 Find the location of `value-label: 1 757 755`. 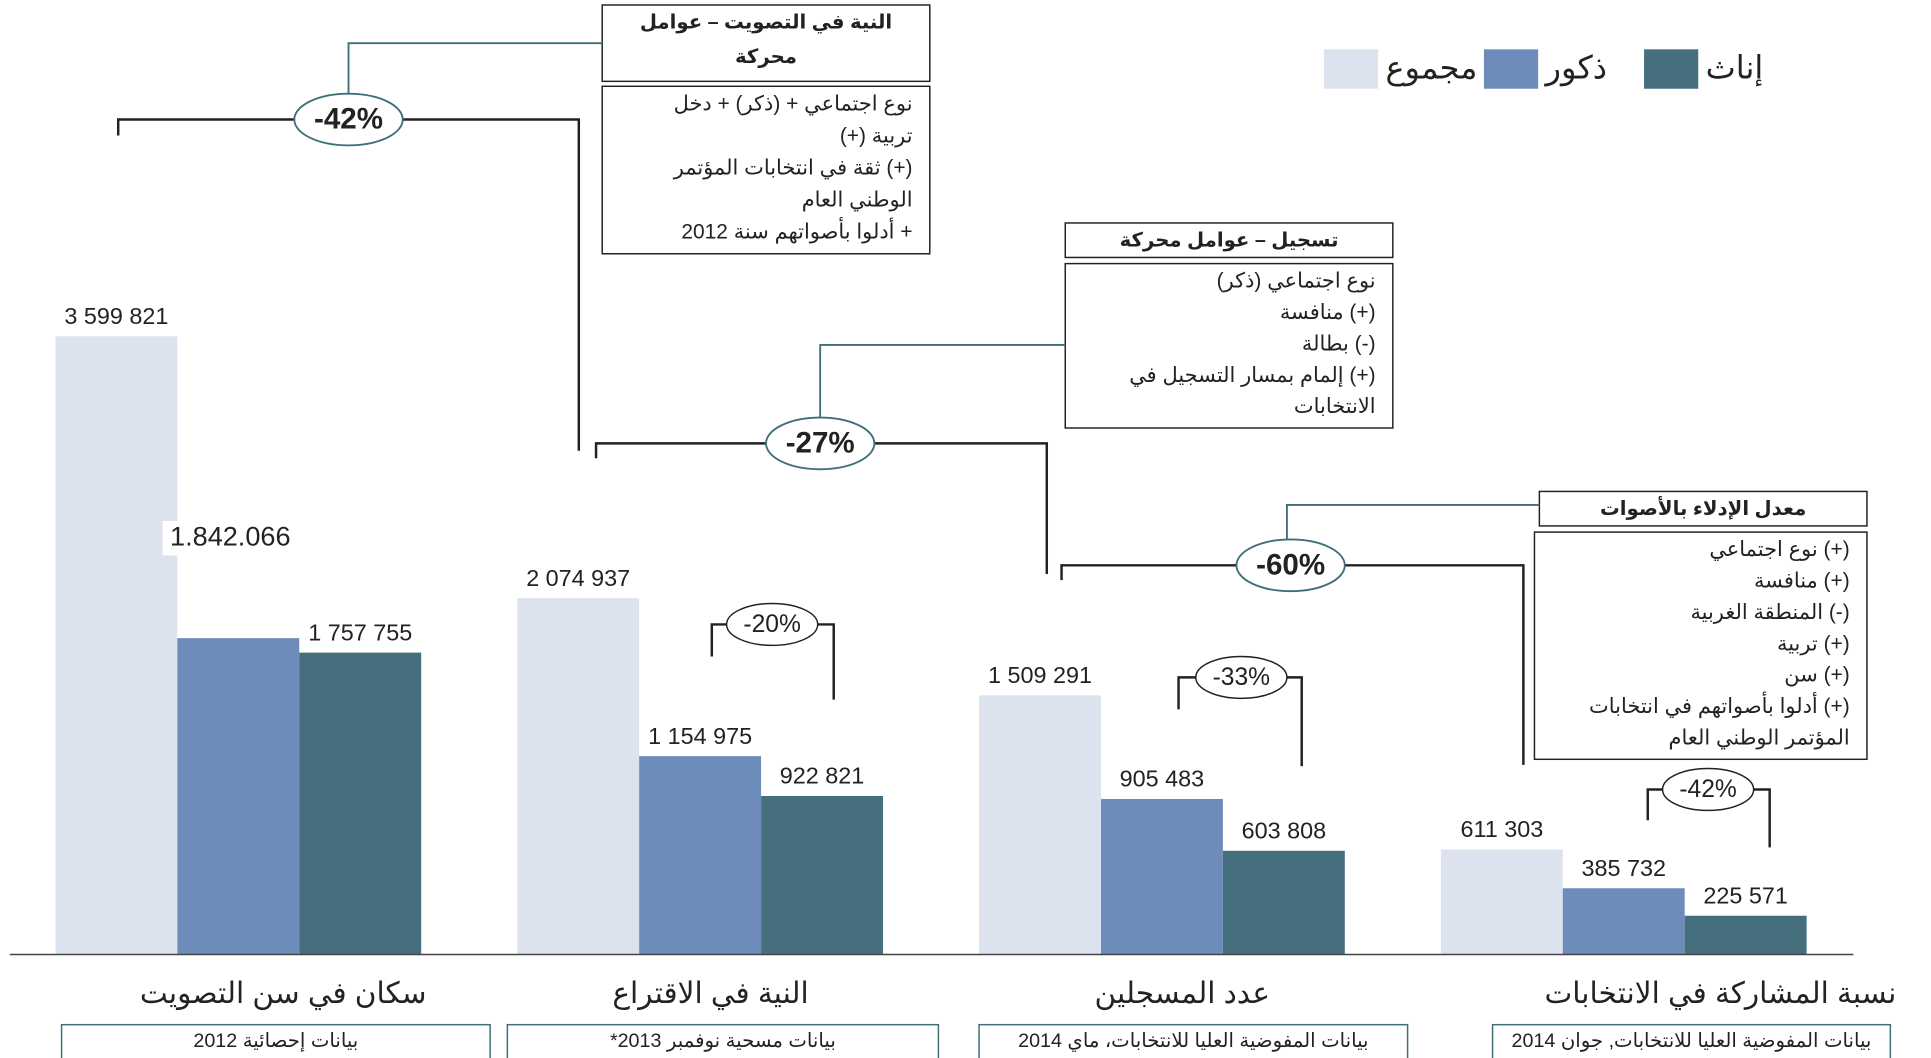

value-label: 1 757 755 is located at coordinates (360, 632).